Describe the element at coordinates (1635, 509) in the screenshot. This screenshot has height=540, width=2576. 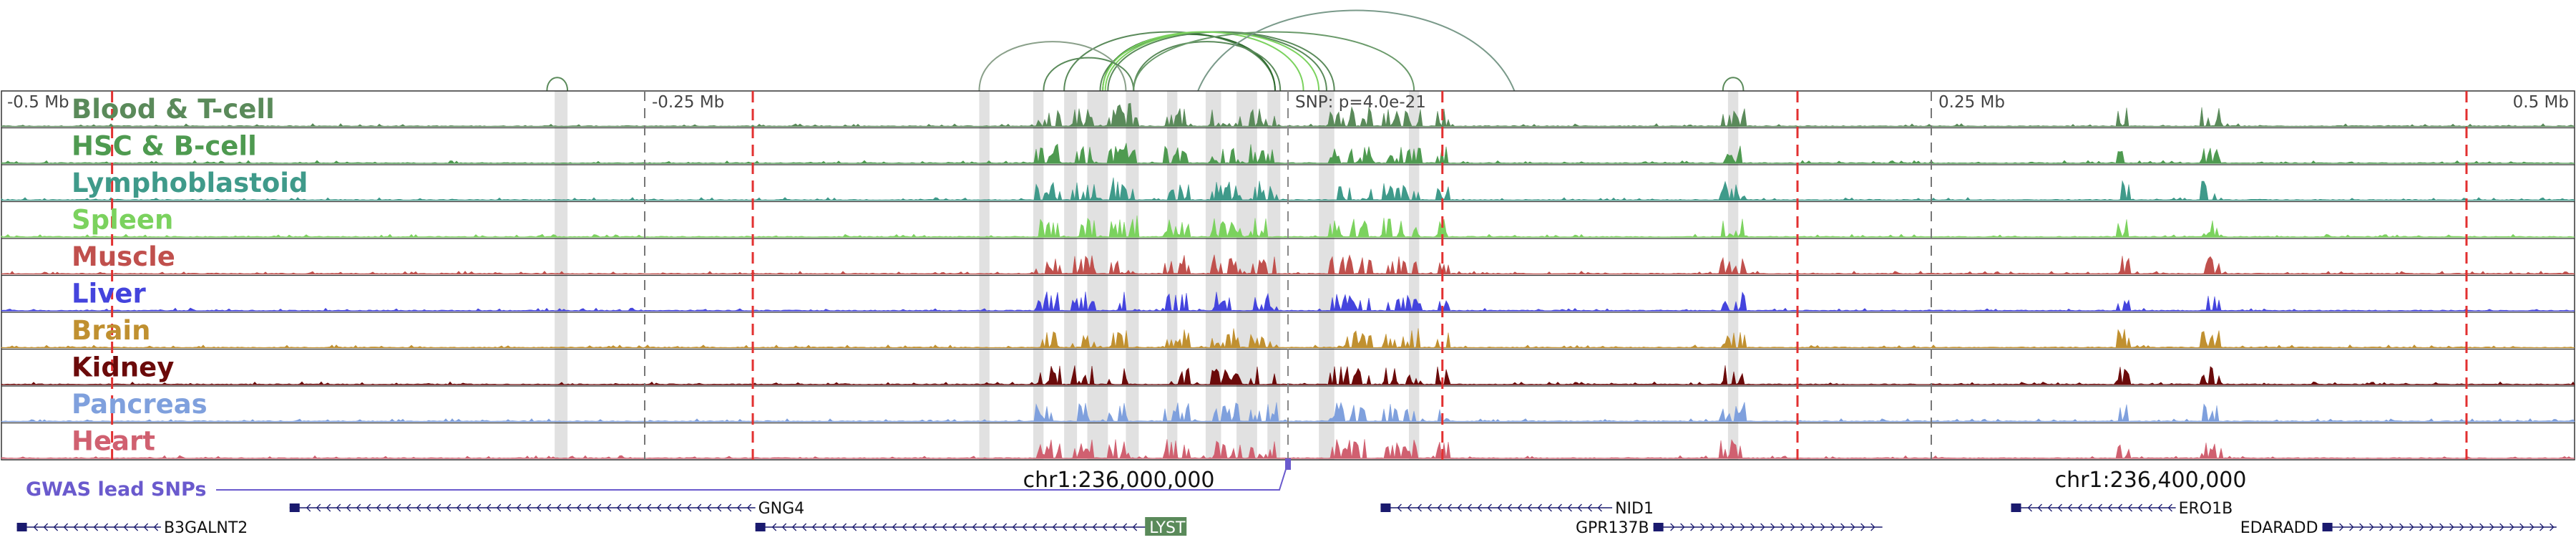
I see `gene-label: NID1` at that location.